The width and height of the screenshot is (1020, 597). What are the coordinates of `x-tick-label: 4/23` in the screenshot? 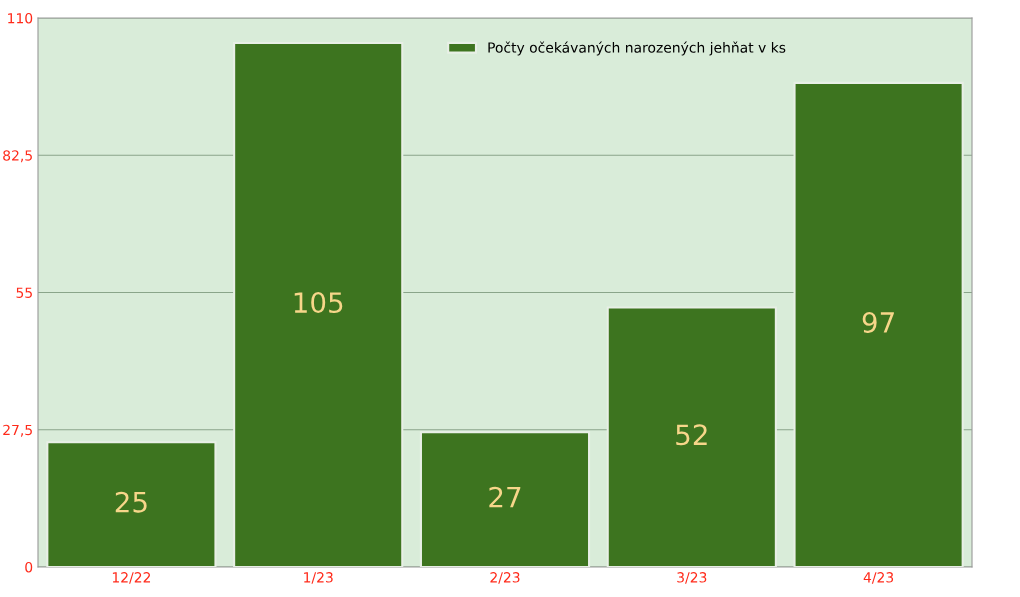 It's located at (878, 578).